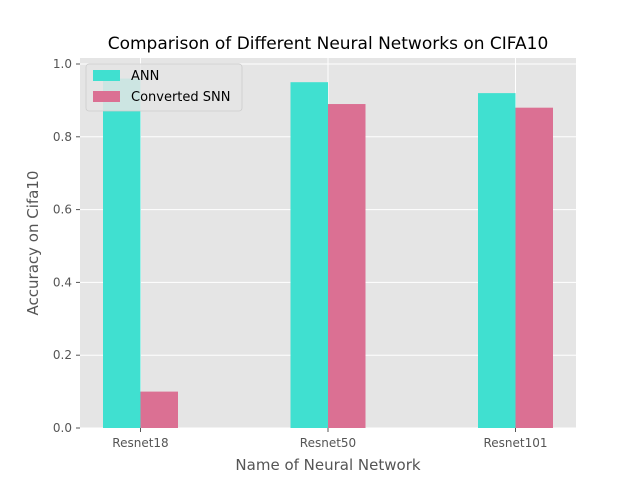 Image resolution: width=640 pixels, height=480 pixels. I want to click on bar-ann-resnet50, so click(309, 255).